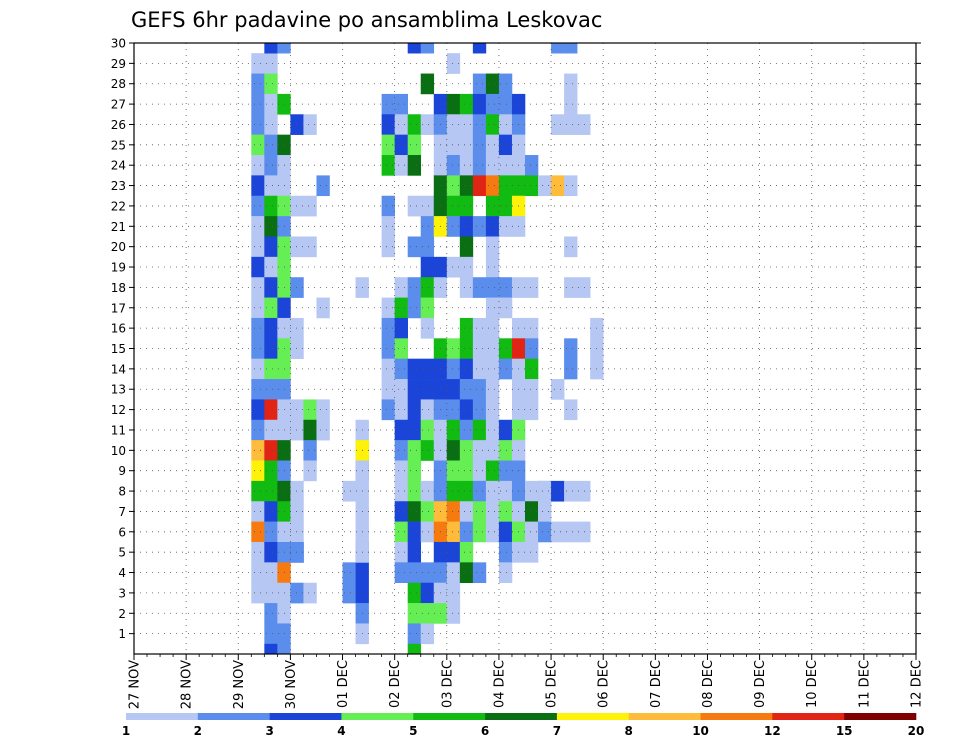 This screenshot has height=742, width=960. Describe the element at coordinates (700, 731) in the screenshot. I see `colorbar-label: 10` at that location.